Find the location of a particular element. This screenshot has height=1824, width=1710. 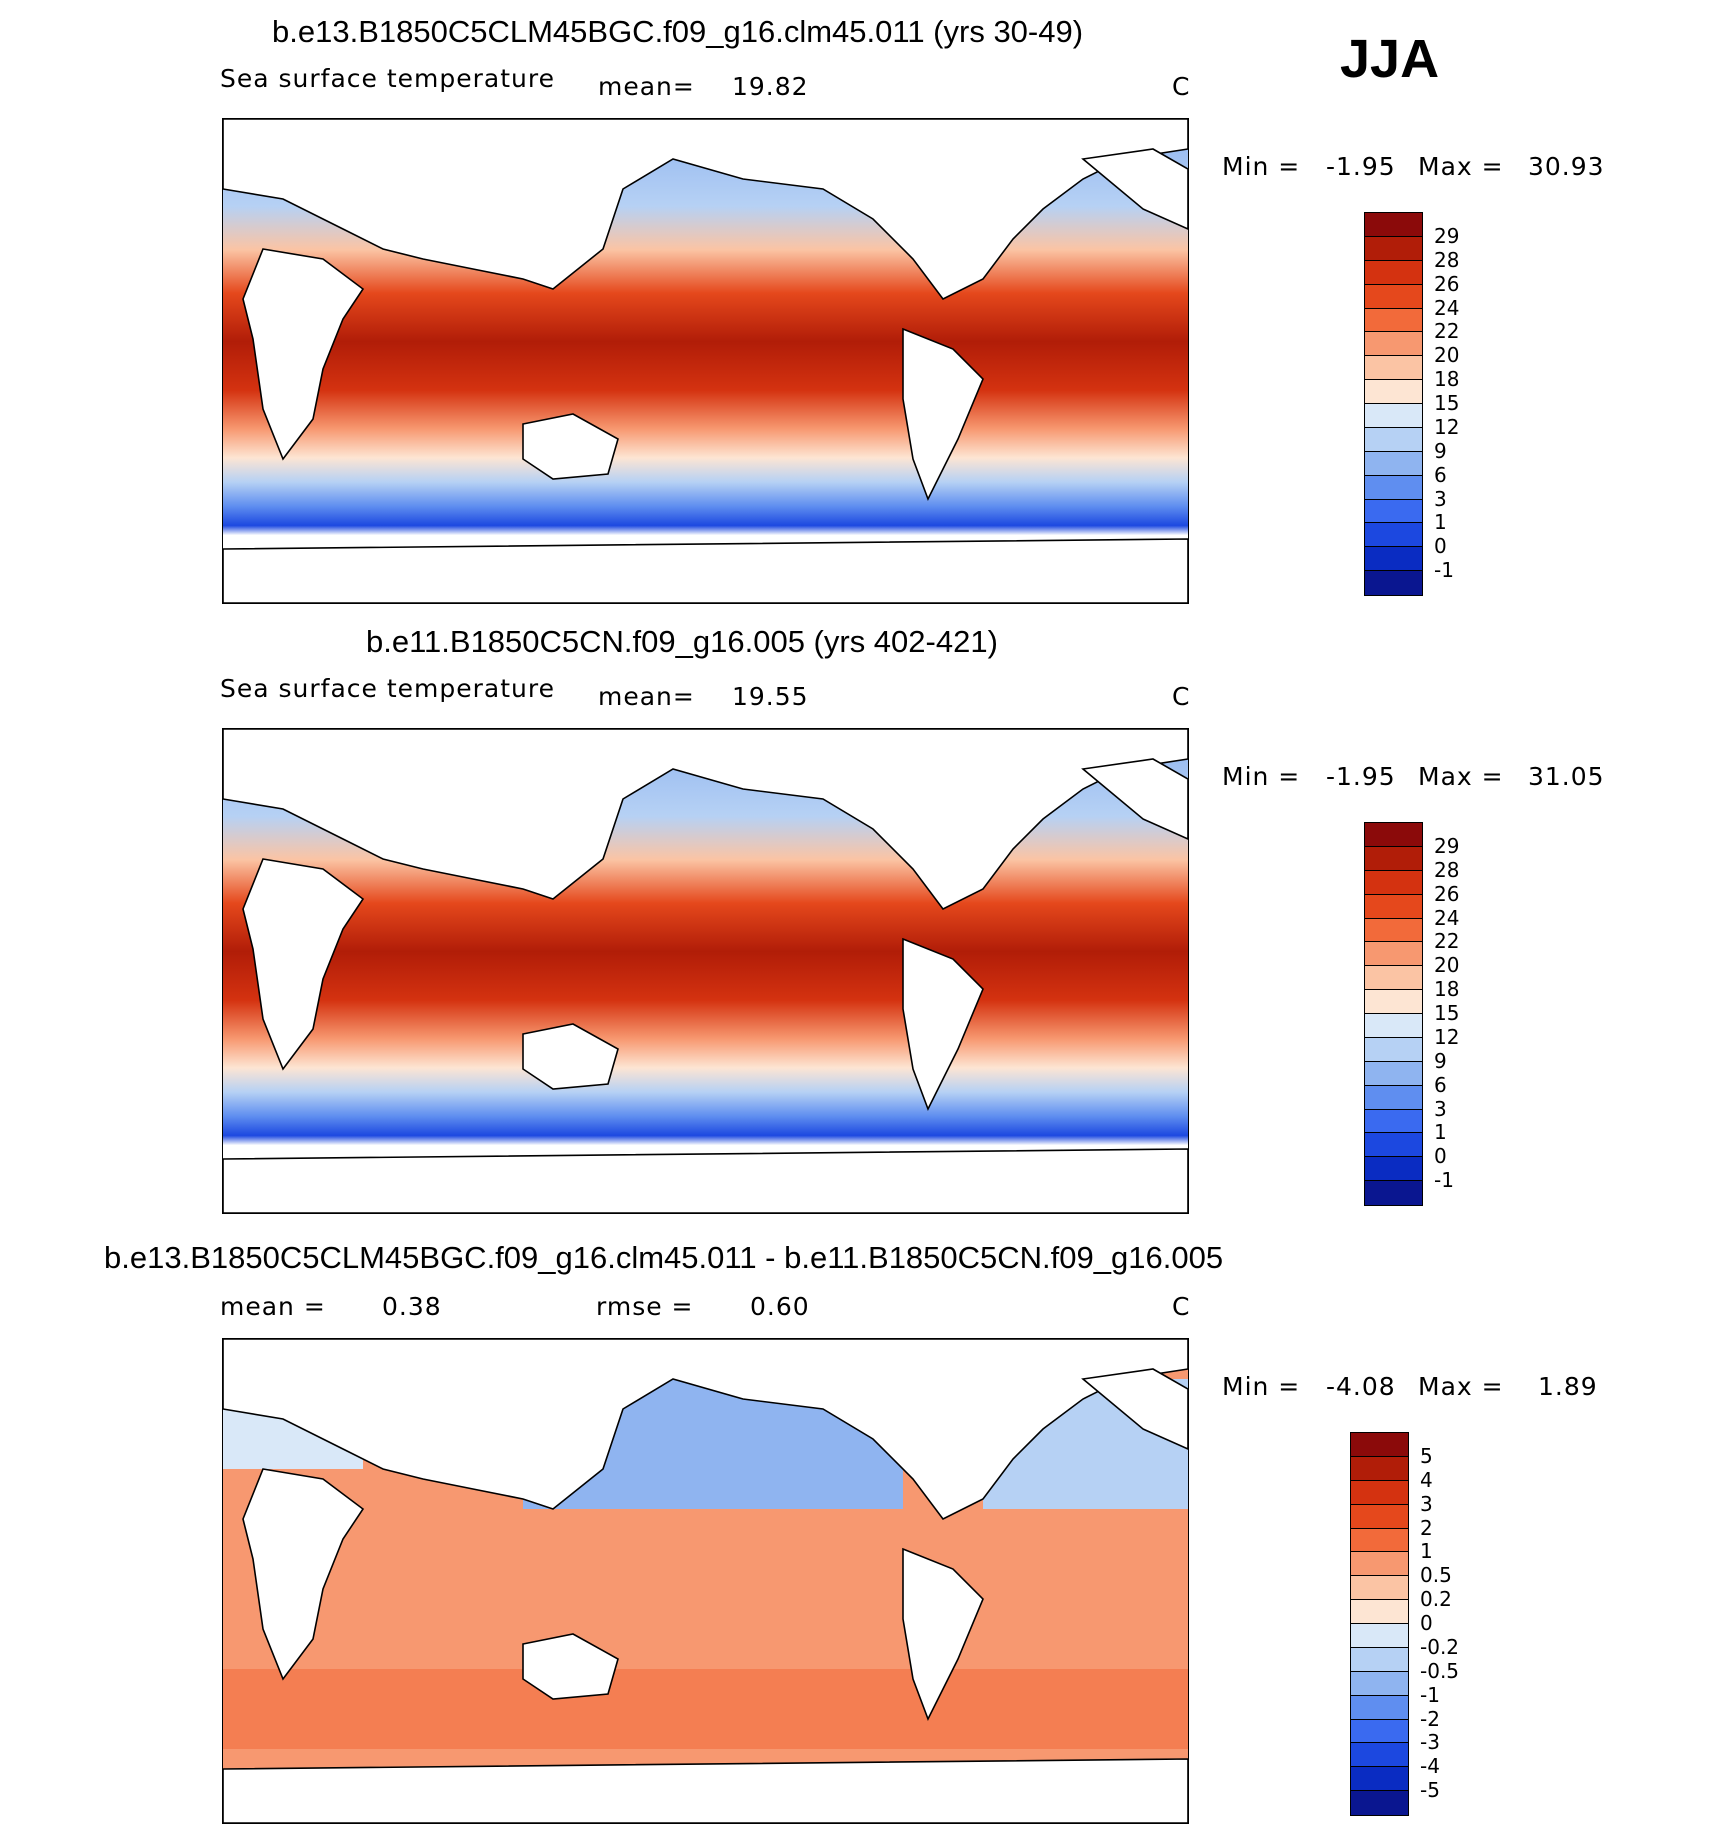

panel-3-rmse-label: rmse = is located at coordinates (645, 1306).